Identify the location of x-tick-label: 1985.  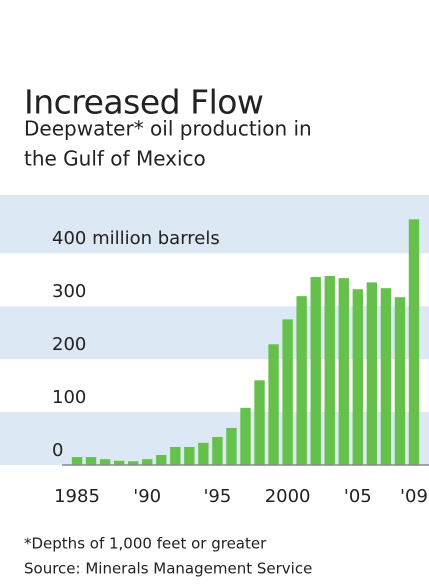
(77, 496).